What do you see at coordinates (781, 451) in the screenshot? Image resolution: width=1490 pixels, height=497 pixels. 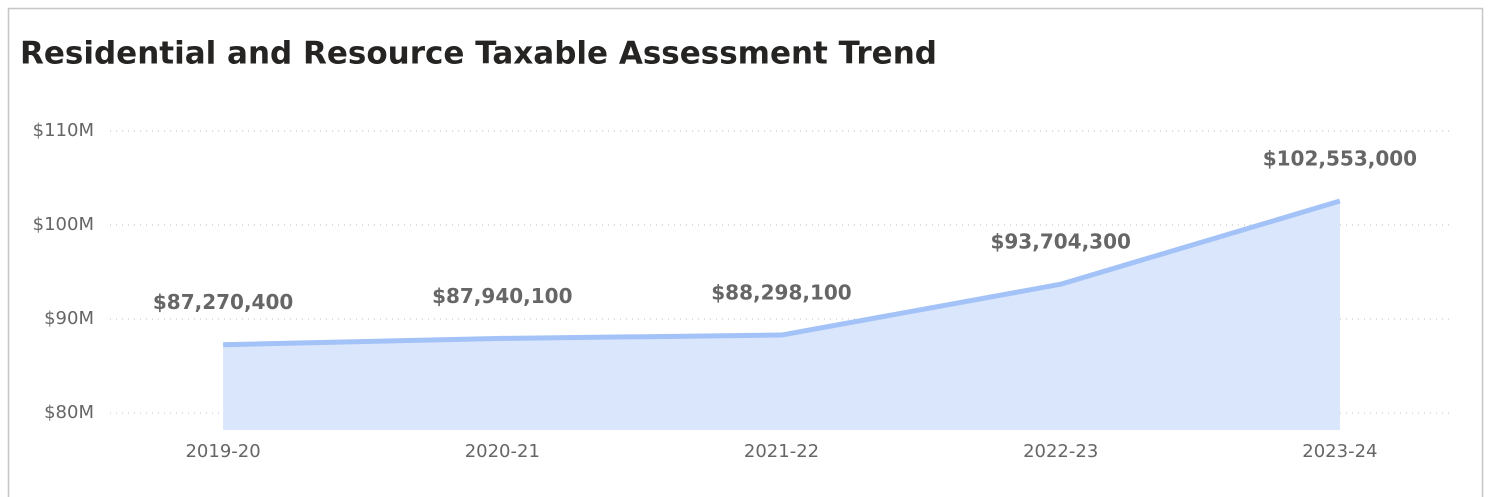 I see `x-tick-label: 2021-22` at bounding box center [781, 451].